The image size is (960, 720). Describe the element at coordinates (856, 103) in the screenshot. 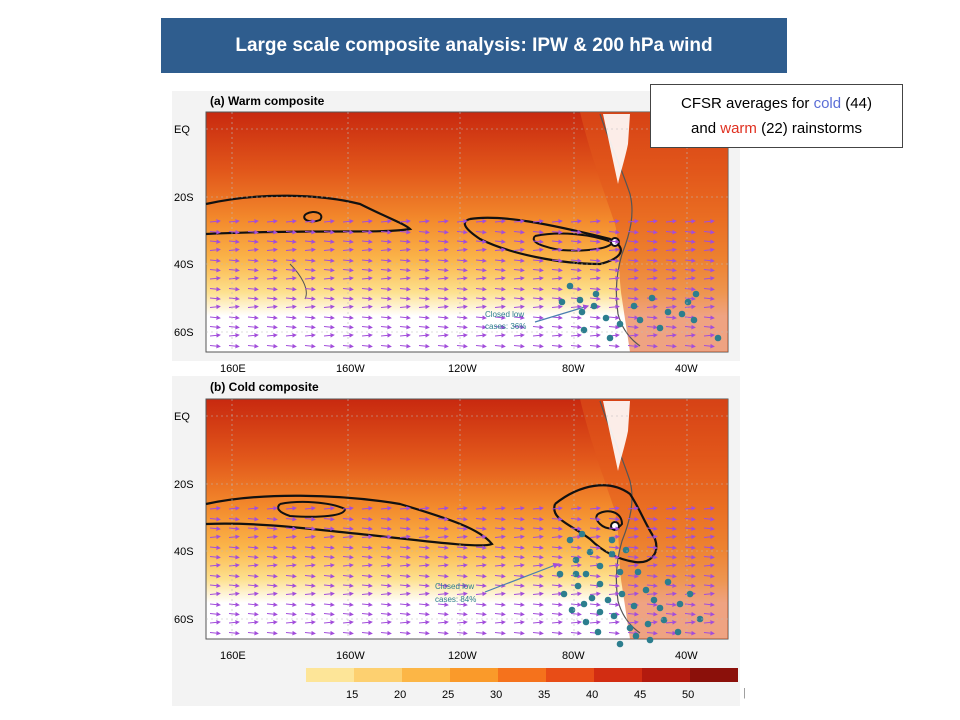

I see `legend-text: (44)` at that location.